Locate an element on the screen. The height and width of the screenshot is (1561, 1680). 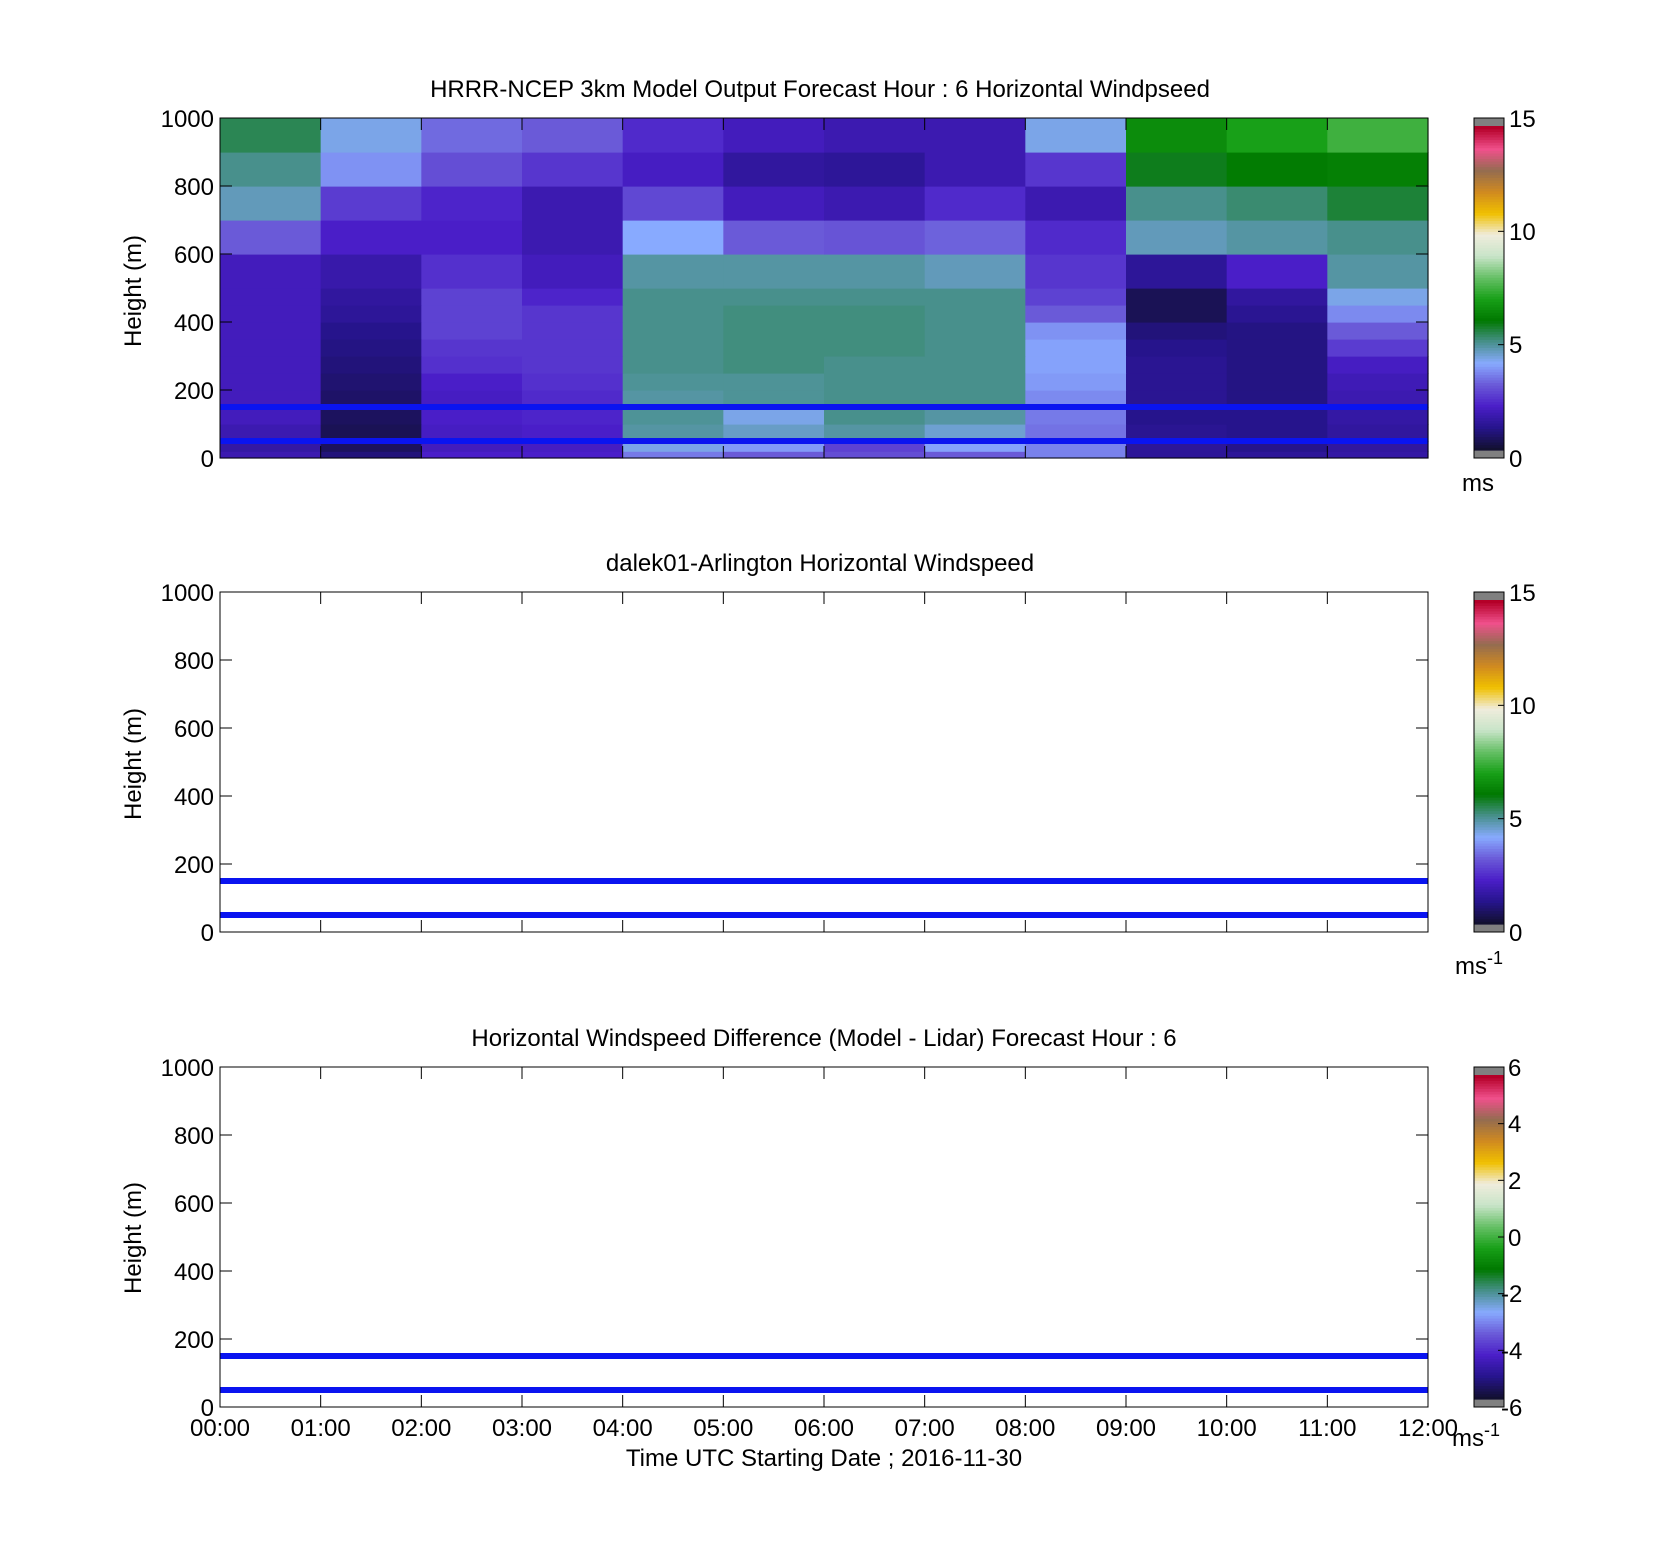
panel-title: dalek01-Arlington Horizontal Windspeed is located at coordinates (820, 563).